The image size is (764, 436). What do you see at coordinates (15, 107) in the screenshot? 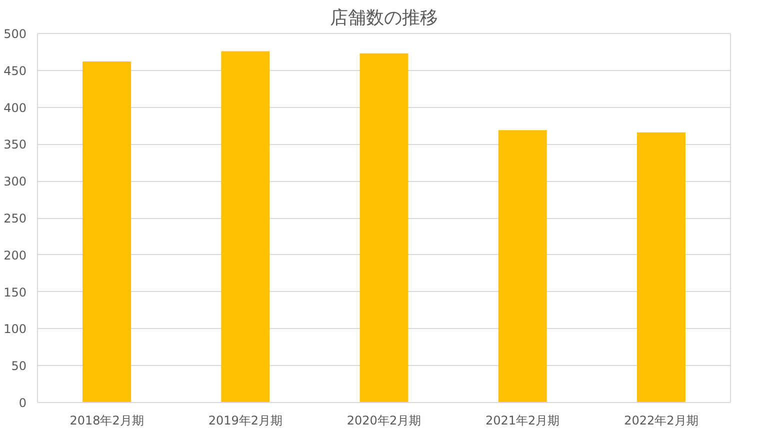
I see `y-tick-label: 400` at bounding box center [15, 107].